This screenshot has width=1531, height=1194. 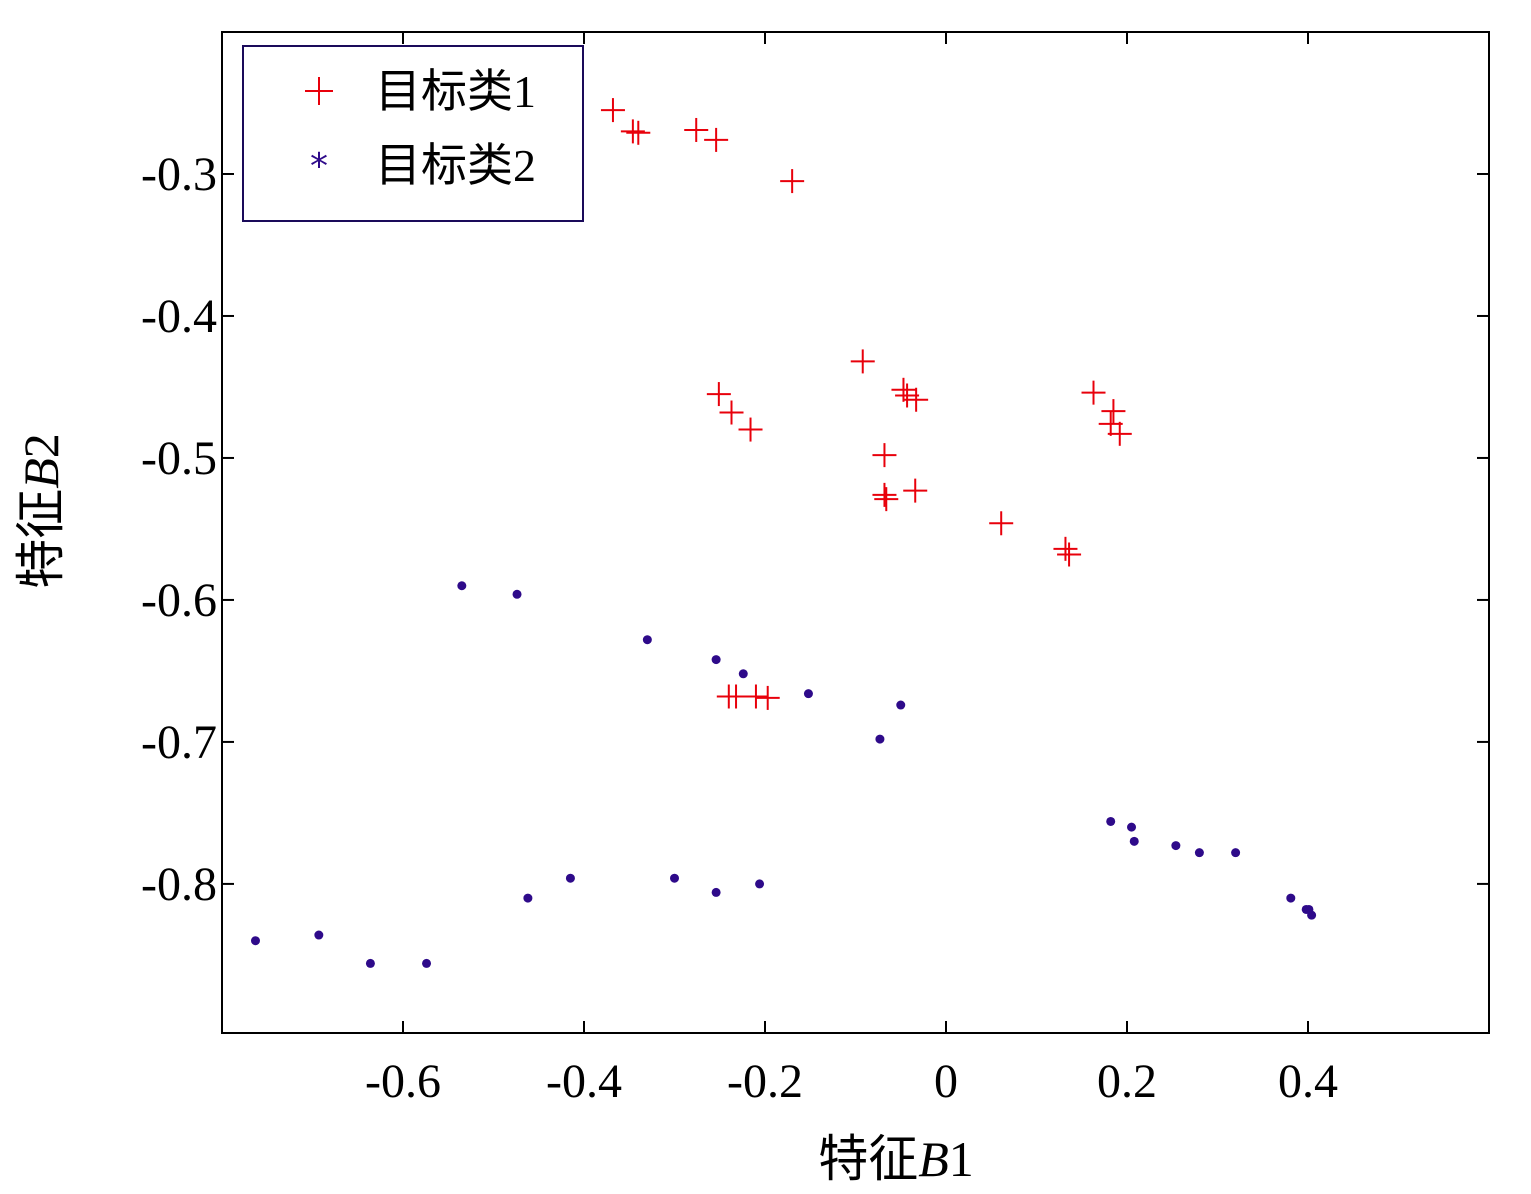 I want to click on legend-label-class2: 目标类2, so click(x=455, y=165).